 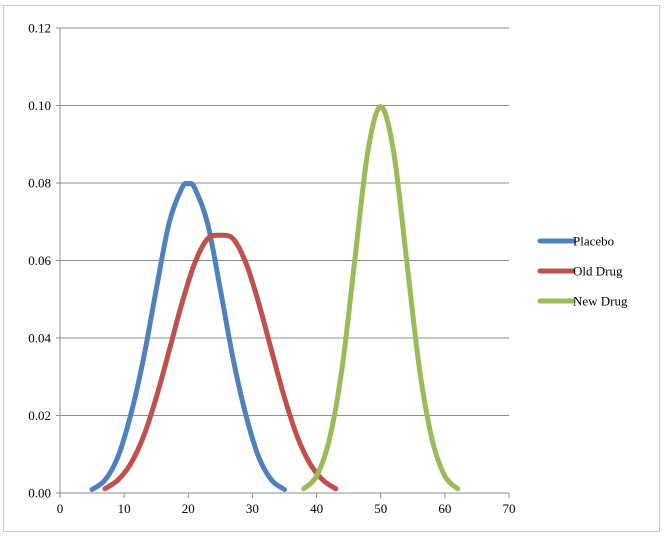 What do you see at coordinates (39, 28) in the screenshot?
I see `y-tick-label: 0.12` at bounding box center [39, 28].